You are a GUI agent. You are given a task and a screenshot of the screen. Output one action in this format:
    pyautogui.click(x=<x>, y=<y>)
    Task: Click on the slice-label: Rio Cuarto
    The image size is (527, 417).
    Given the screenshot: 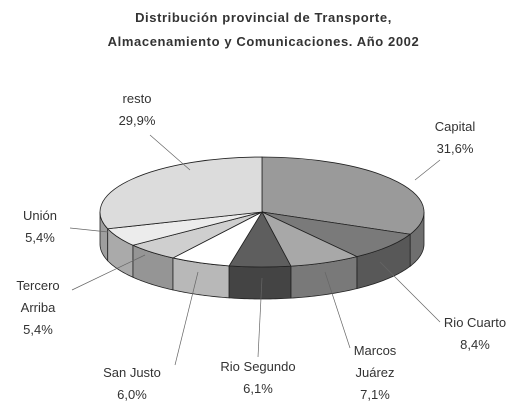 What is the action you would take?
    pyautogui.click(x=475, y=322)
    